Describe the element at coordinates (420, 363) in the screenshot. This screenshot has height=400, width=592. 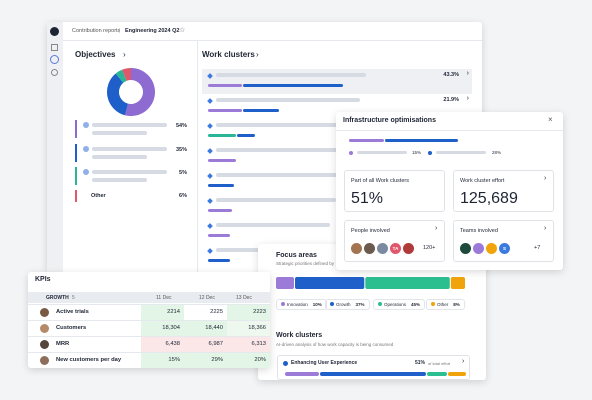
I see `cluster-share: 51%` at that location.